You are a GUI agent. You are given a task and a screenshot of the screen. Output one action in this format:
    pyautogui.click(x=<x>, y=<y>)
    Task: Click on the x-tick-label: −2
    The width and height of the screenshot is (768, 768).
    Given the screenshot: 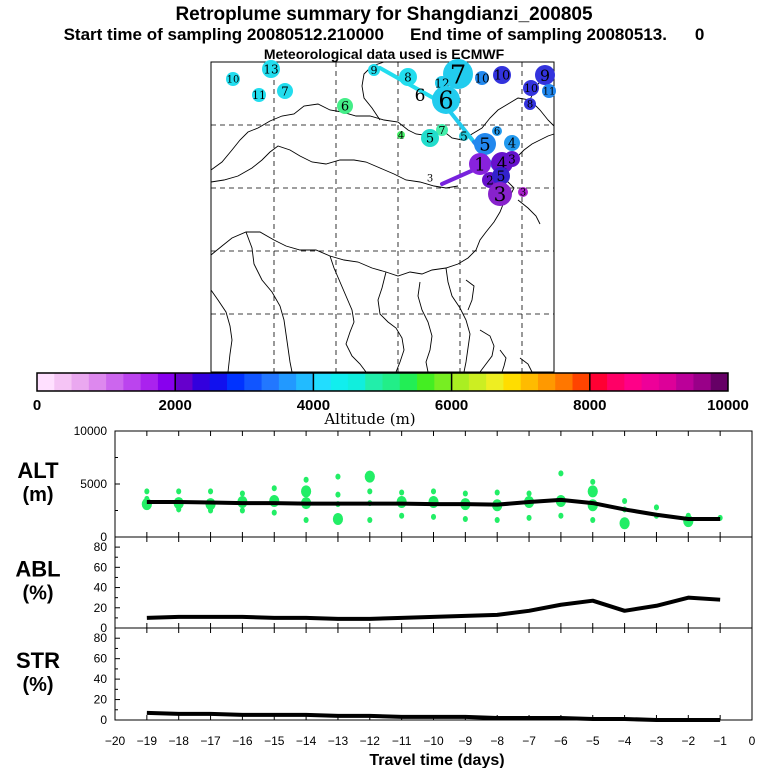 What is the action you would take?
    pyautogui.click(x=688, y=741)
    